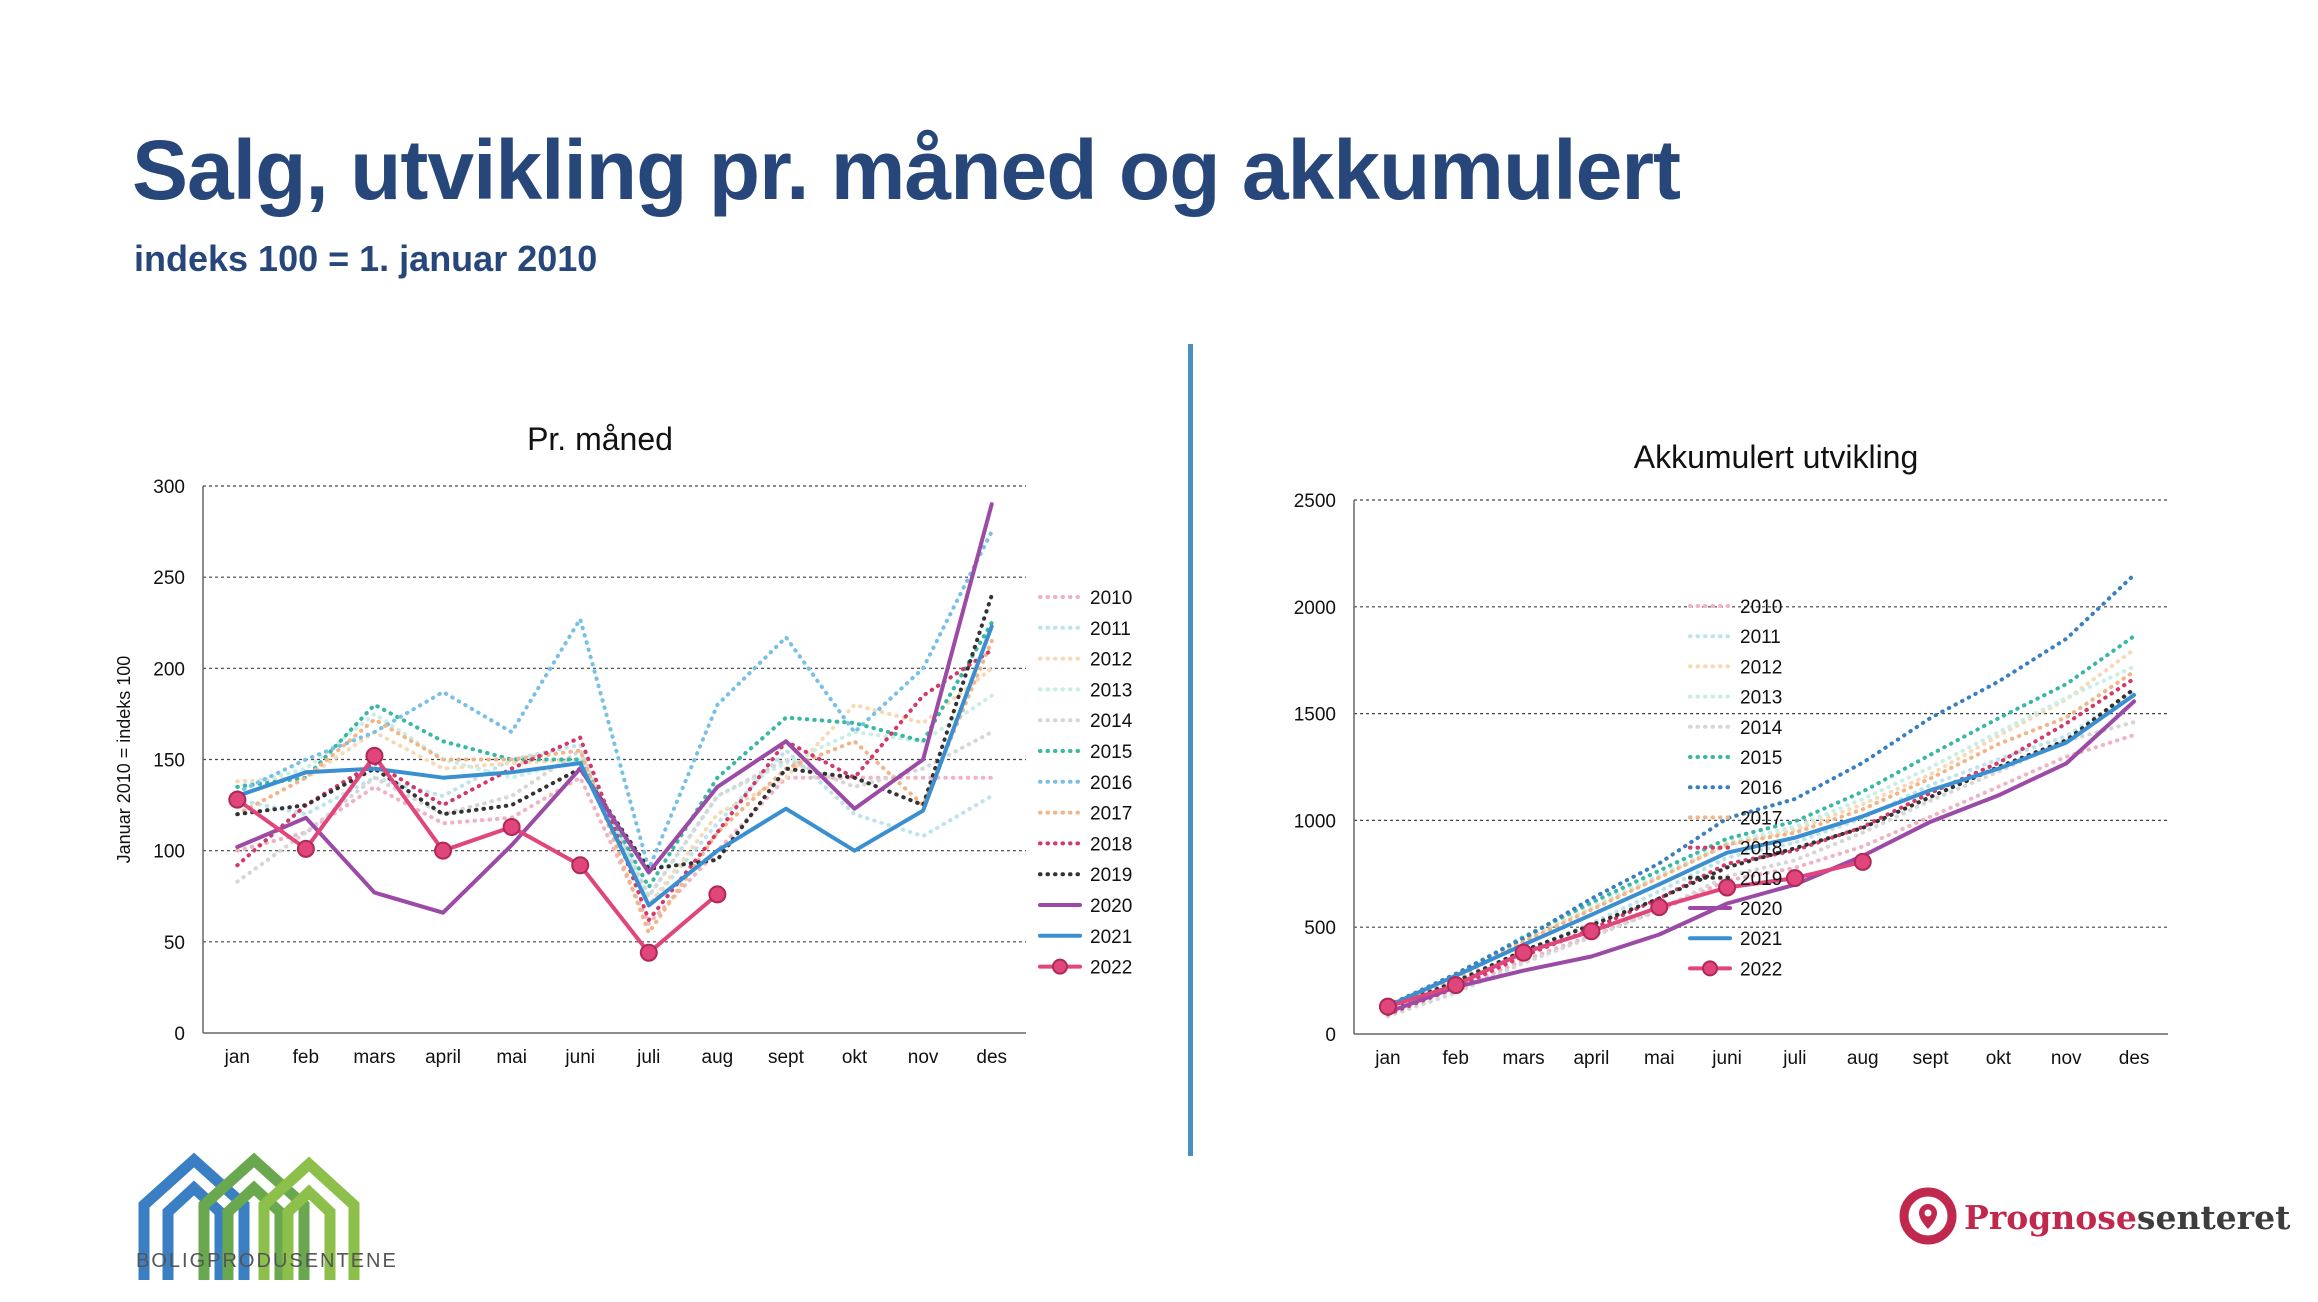  Describe the element at coordinates (2066, 1058) in the screenshot. I see `x-tick-label: nov` at that location.